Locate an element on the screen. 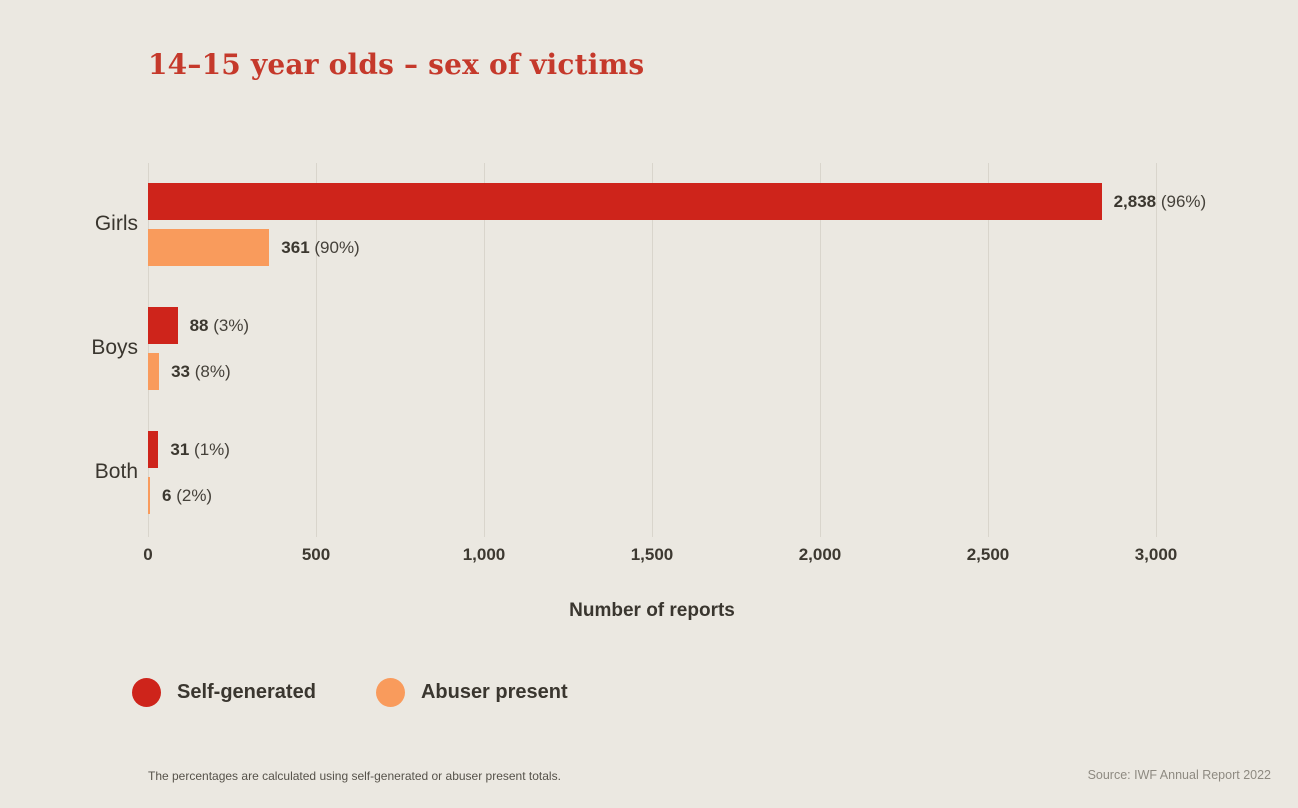 The image size is (1298, 808). x-tick-label: 500 is located at coordinates (316, 554).